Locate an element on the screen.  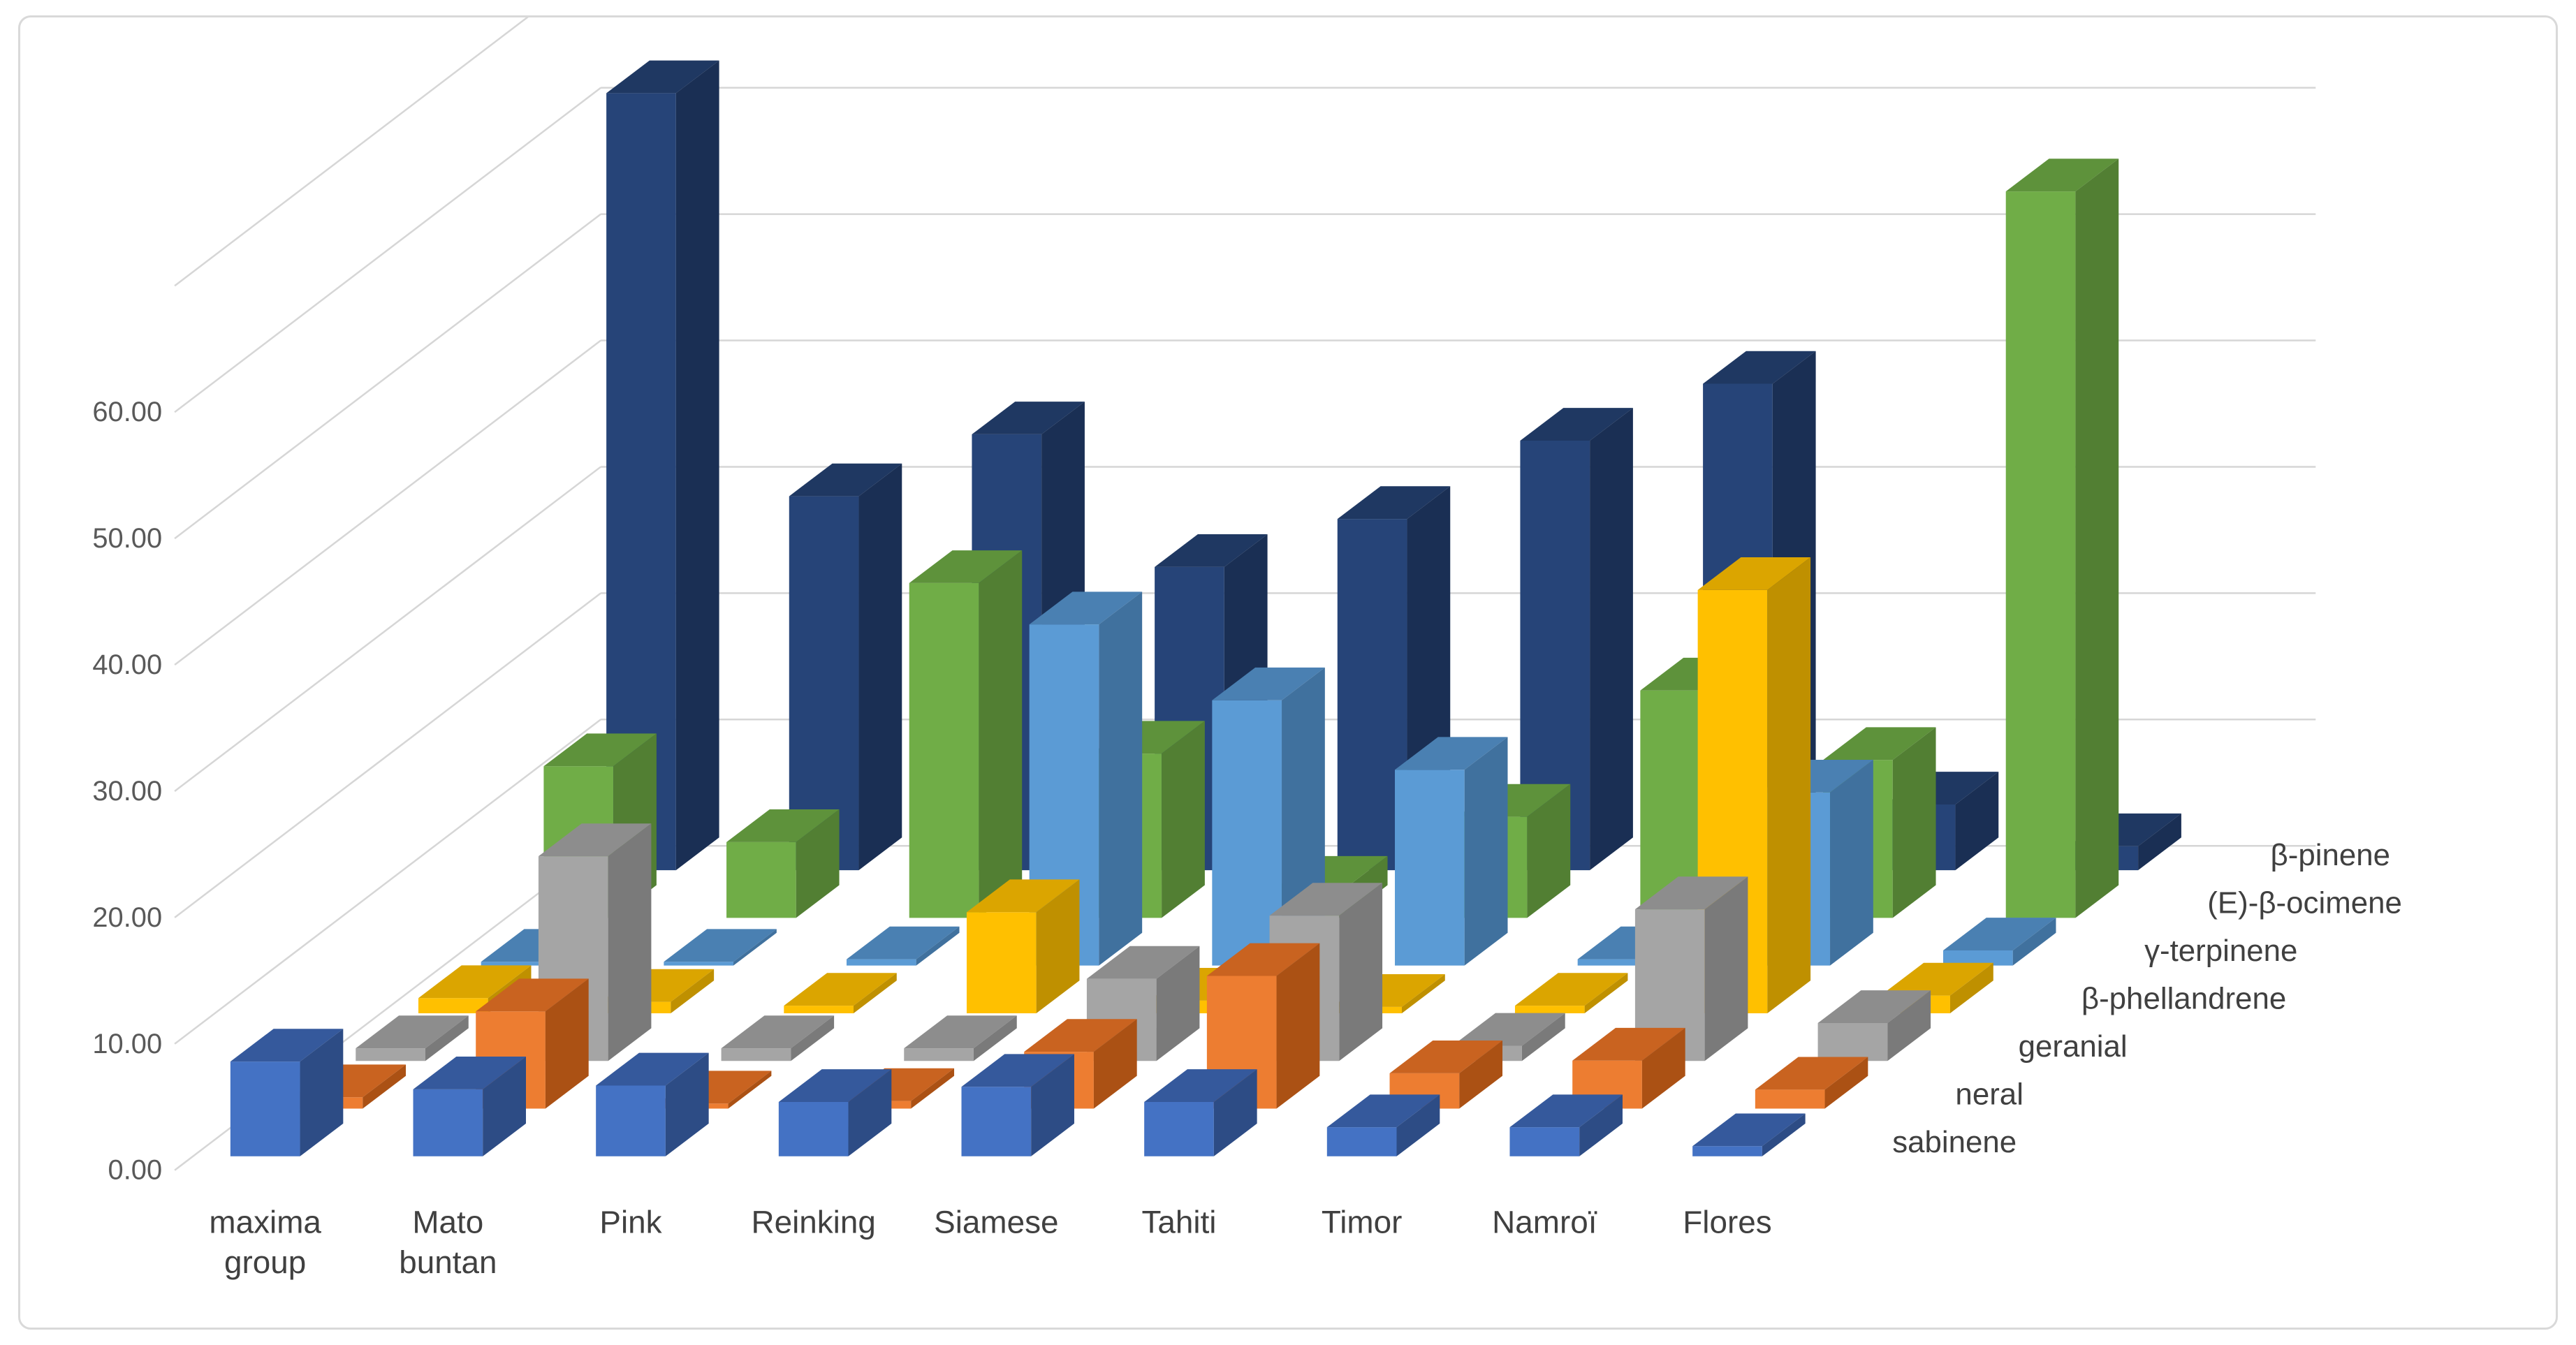
bar-group-geranial-Siamese is located at coordinates (1143, 1003).